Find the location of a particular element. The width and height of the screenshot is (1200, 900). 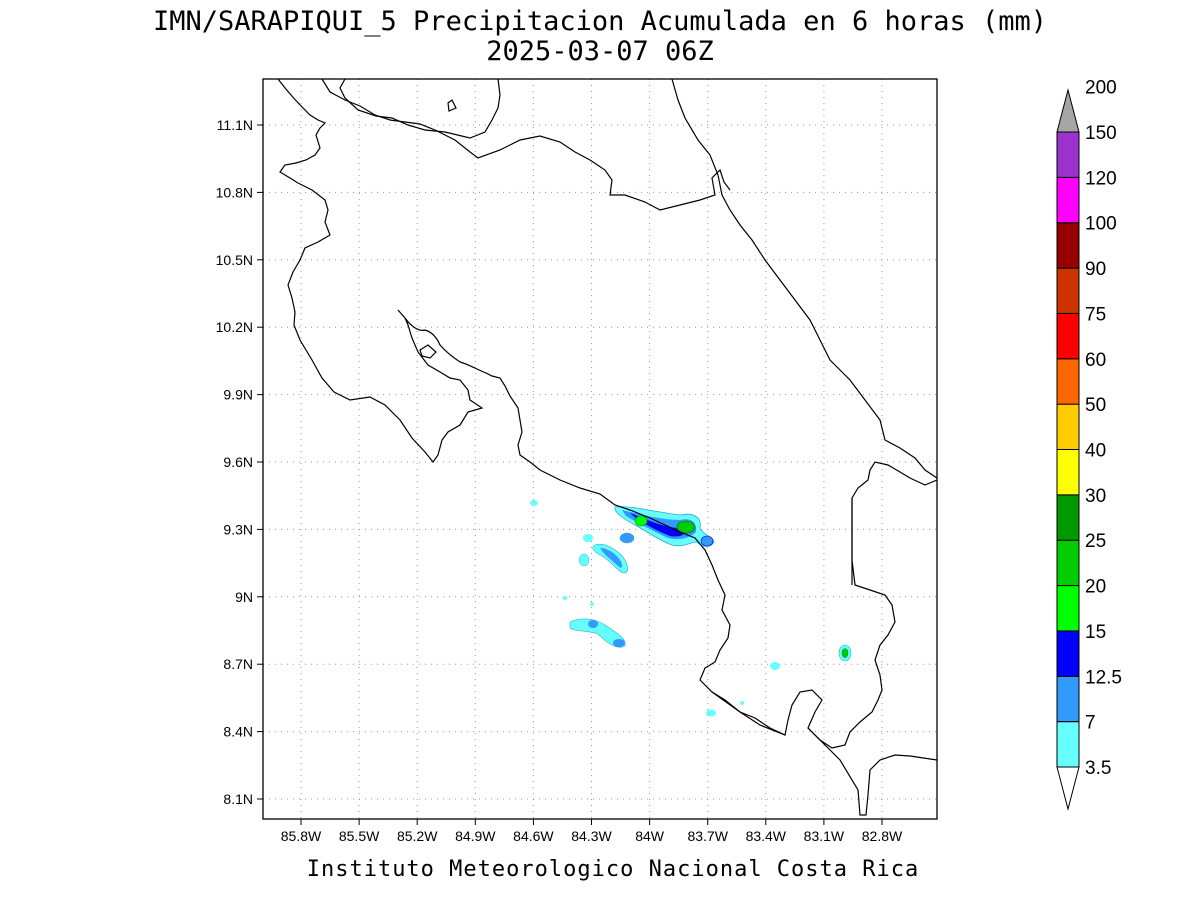

colorbar-level-label: 100 is located at coordinates (1101, 224).